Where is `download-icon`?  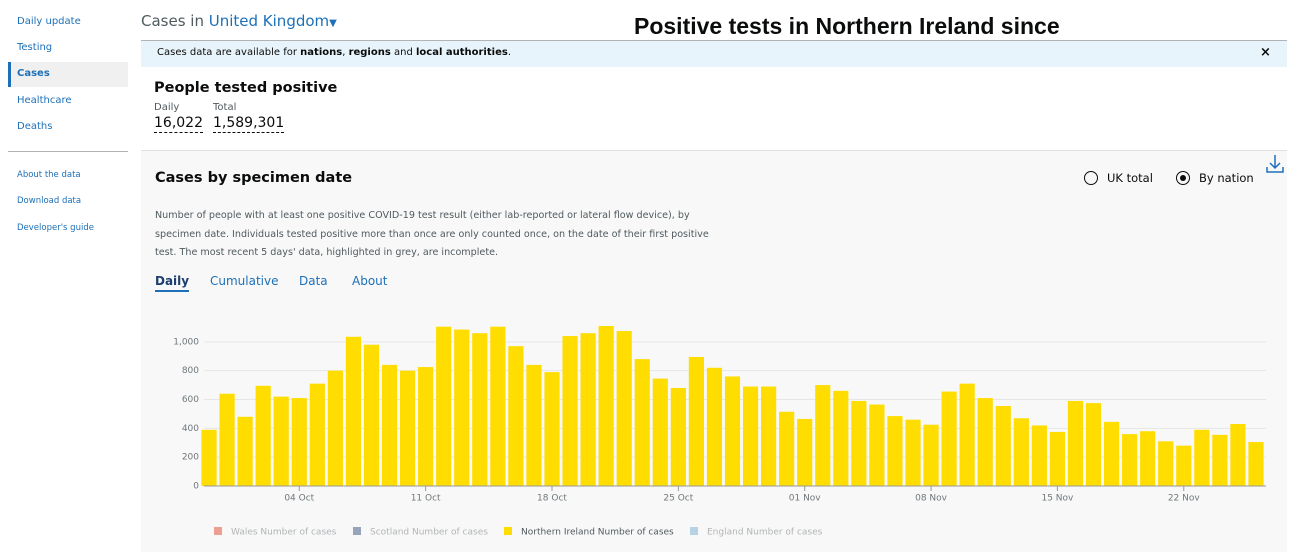 download-icon is located at coordinates (1275, 164).